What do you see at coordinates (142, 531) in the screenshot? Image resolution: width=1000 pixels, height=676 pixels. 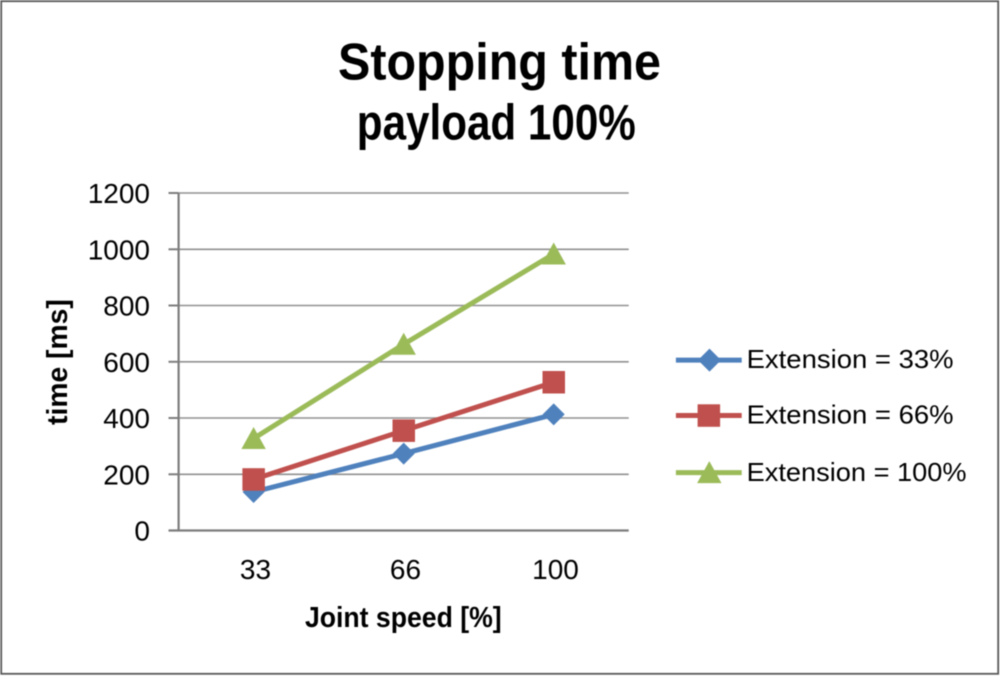 I see `svg-text: 0` at bounding box center [142, 531].